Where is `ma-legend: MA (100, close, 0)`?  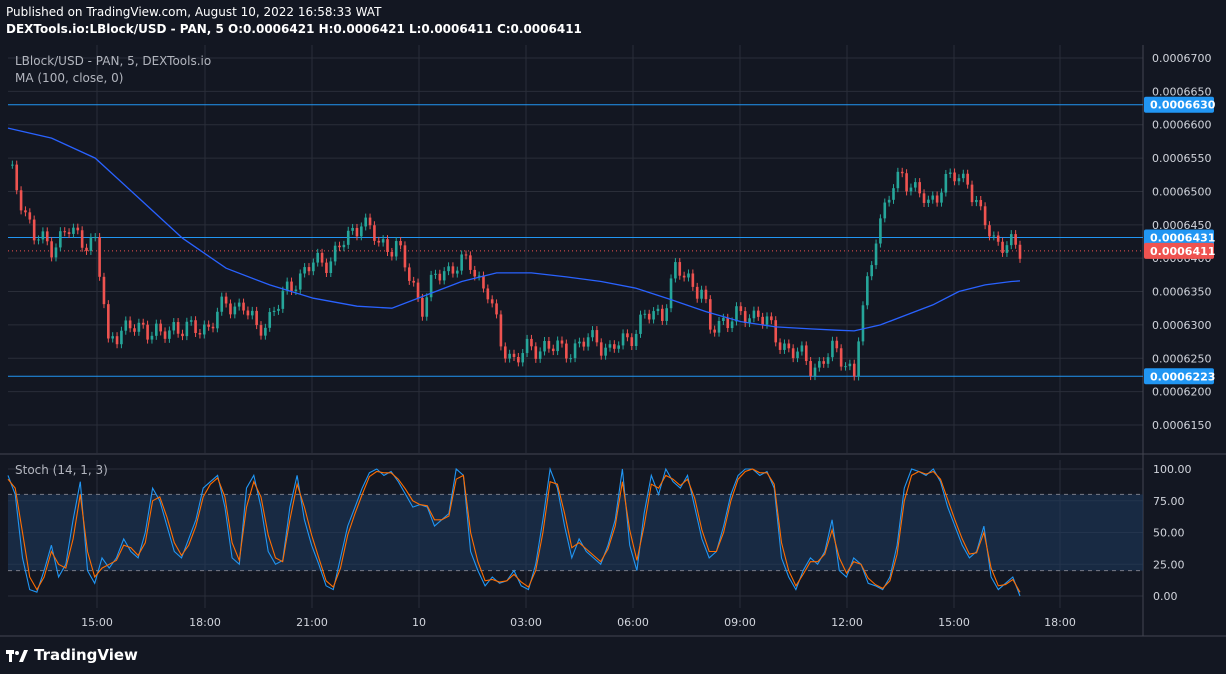
ma-legend: MA (100, close, 0) is located at coordinates (69, 78).